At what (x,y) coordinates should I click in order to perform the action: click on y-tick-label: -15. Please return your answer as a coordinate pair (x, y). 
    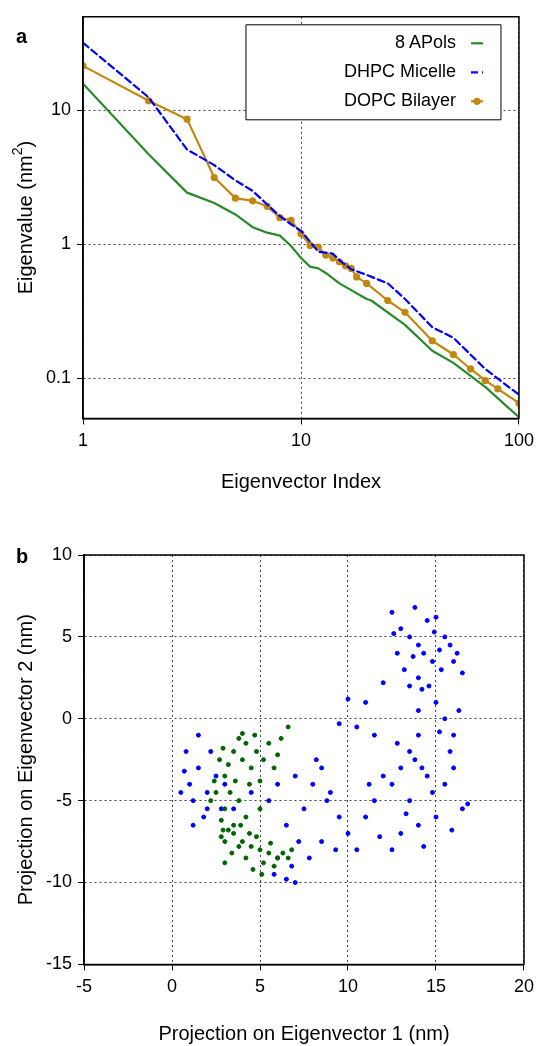
    Looking at the image, I should click on (59, 963).